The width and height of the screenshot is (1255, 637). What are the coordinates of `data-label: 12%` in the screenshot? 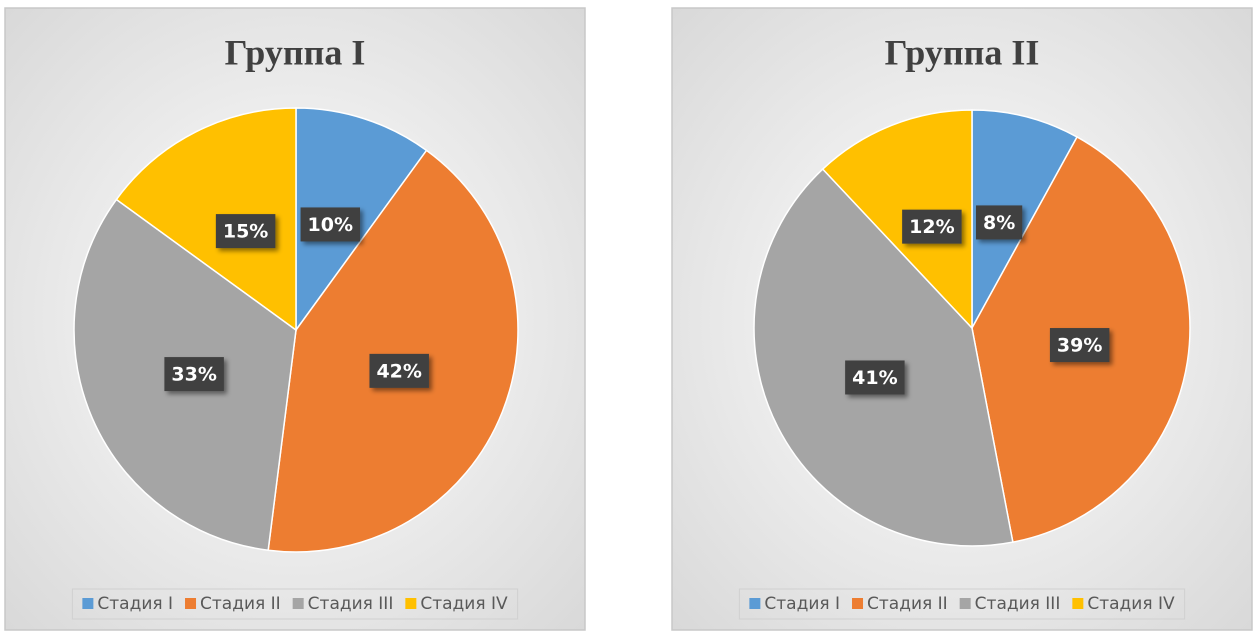 It's located at (931, 227).